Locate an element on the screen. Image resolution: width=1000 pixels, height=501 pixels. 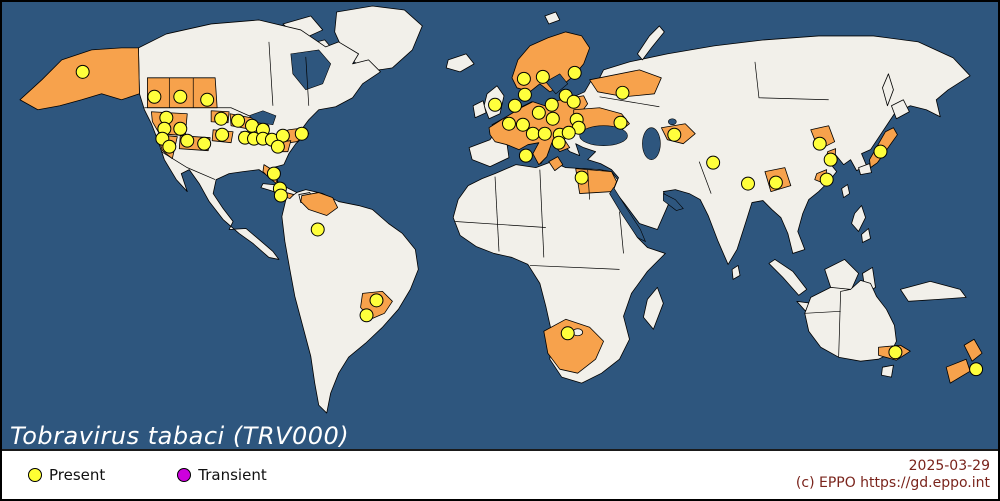
present-dot-icon is located at coordinates (35, 475).